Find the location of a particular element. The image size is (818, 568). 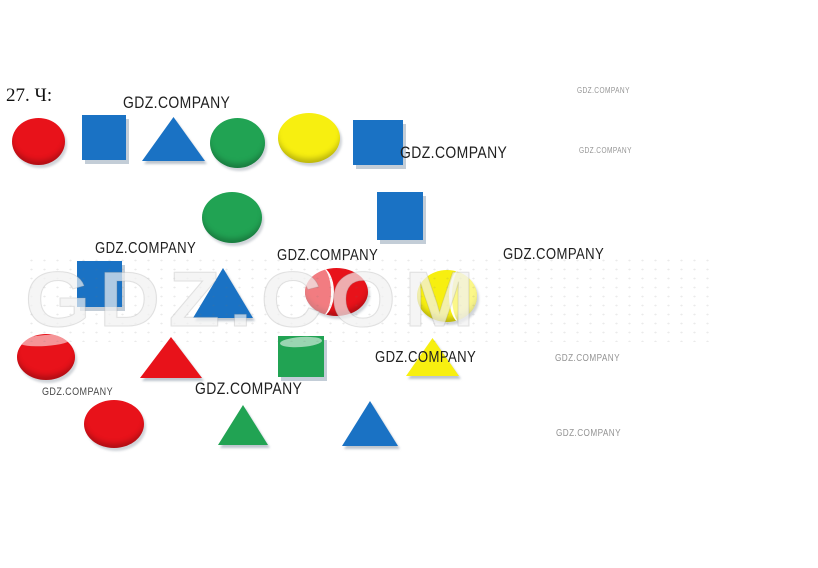

shape-red-triangle is located at coordinates (171, 357).